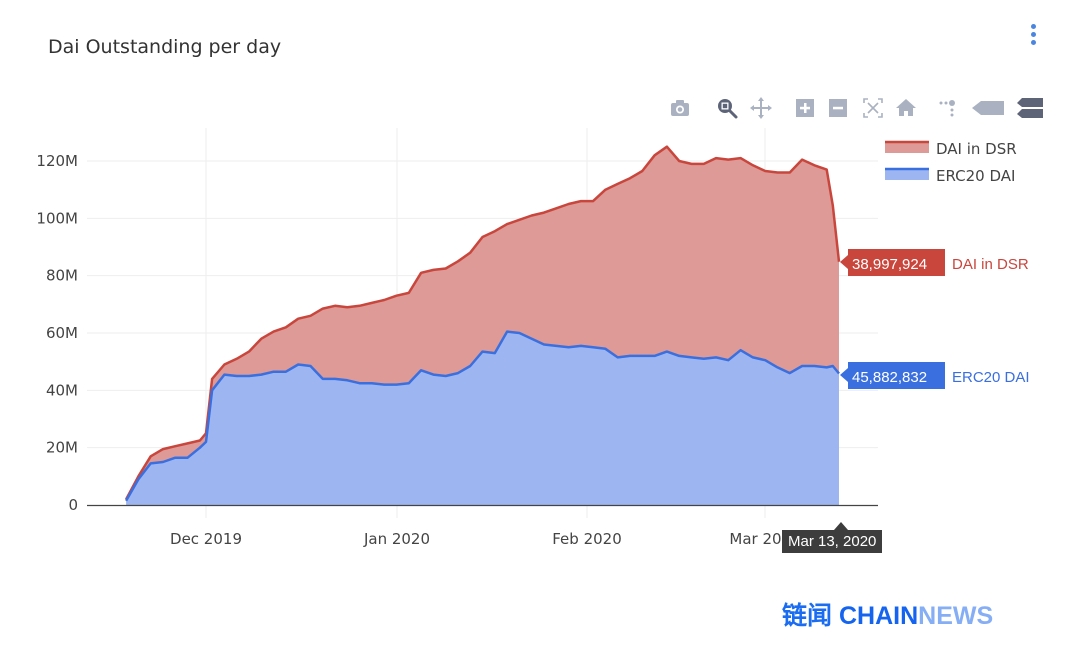  What do you see at coordinates (951, 162) in the screenshot?
I see `legend: DAI in DSR ERC20 DAI` at bounding box center [951, 162].